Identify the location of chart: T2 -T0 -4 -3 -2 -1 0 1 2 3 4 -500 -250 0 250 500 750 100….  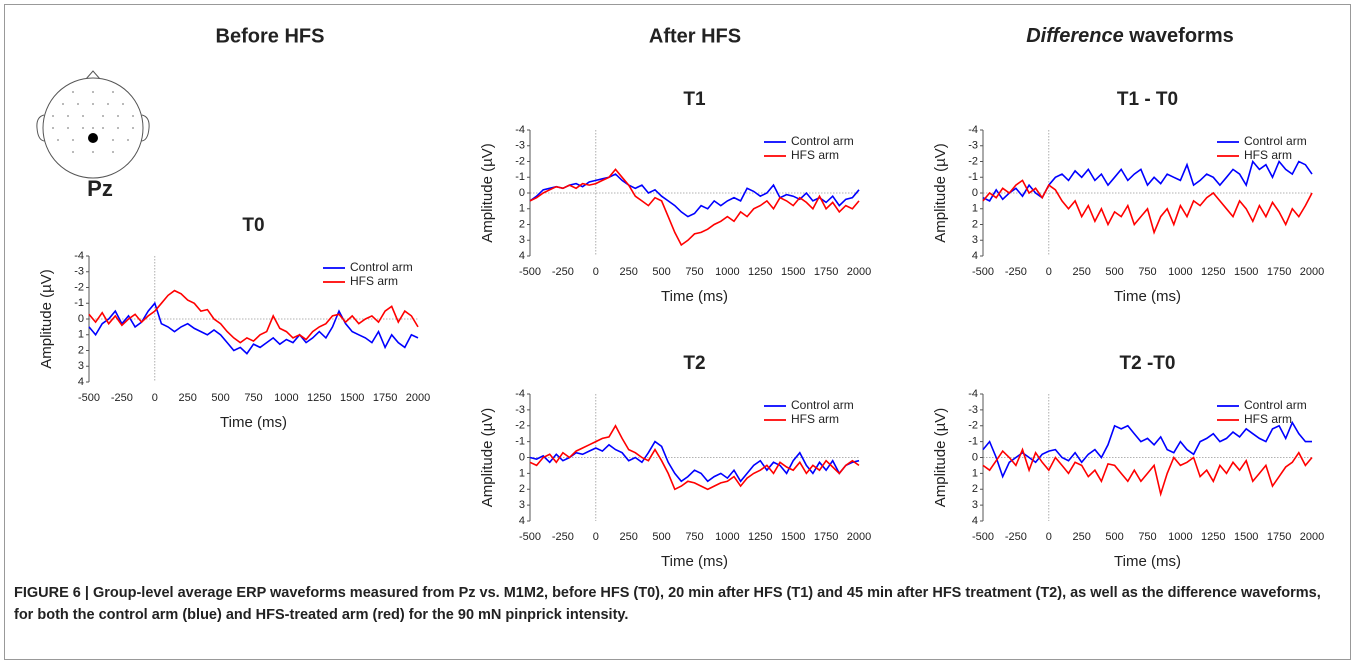
(1128, 461).